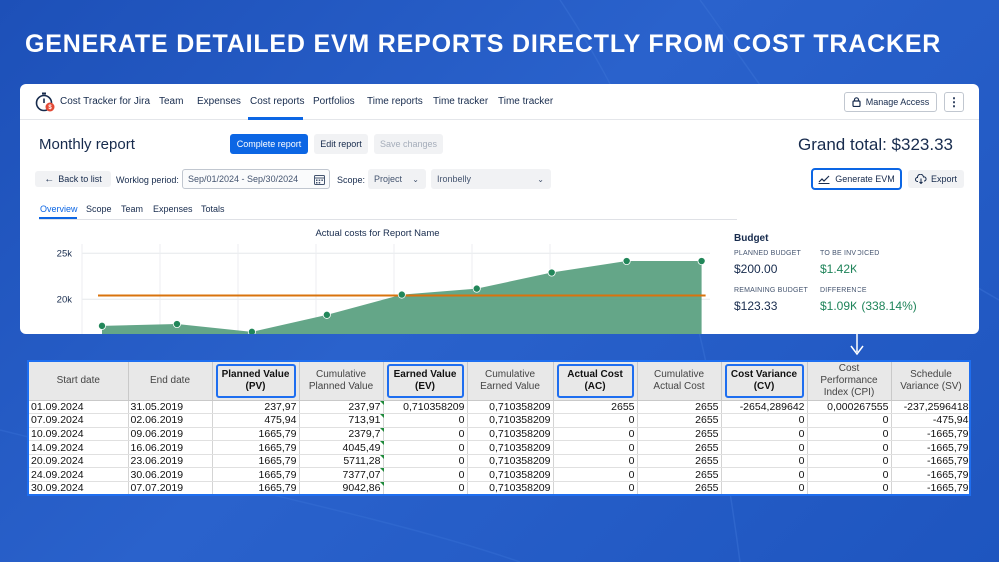 This screenshot has height=562, width=999. I want to click on generate-evm-button: Generate EVM, so click(856, 179).